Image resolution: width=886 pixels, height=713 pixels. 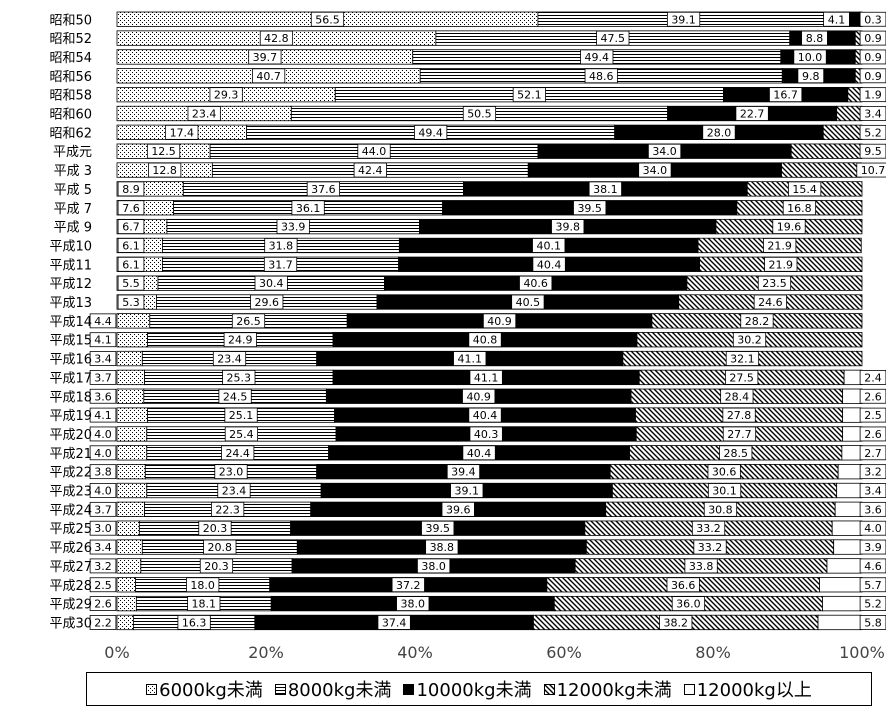 What do you see at coordinates (601, 76) in the screenshot?
I see `value-label: 48.6` at bounding box center [601, 76].